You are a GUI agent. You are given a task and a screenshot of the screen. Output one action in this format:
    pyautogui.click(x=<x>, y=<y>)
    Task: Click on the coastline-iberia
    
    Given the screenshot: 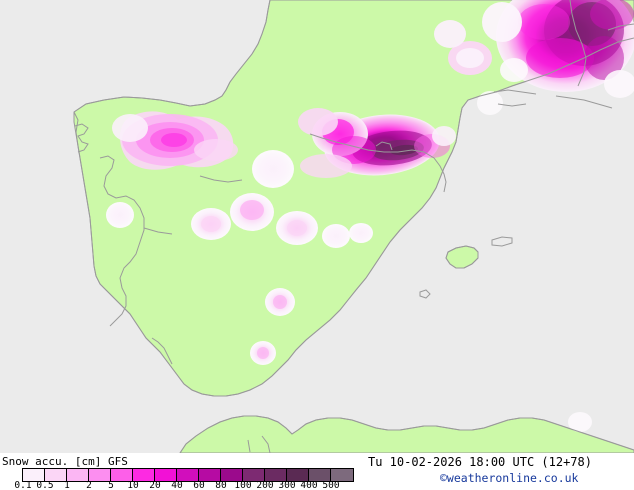 What is the action you would take?
    pyautogui.click(x=172, y=56)
    